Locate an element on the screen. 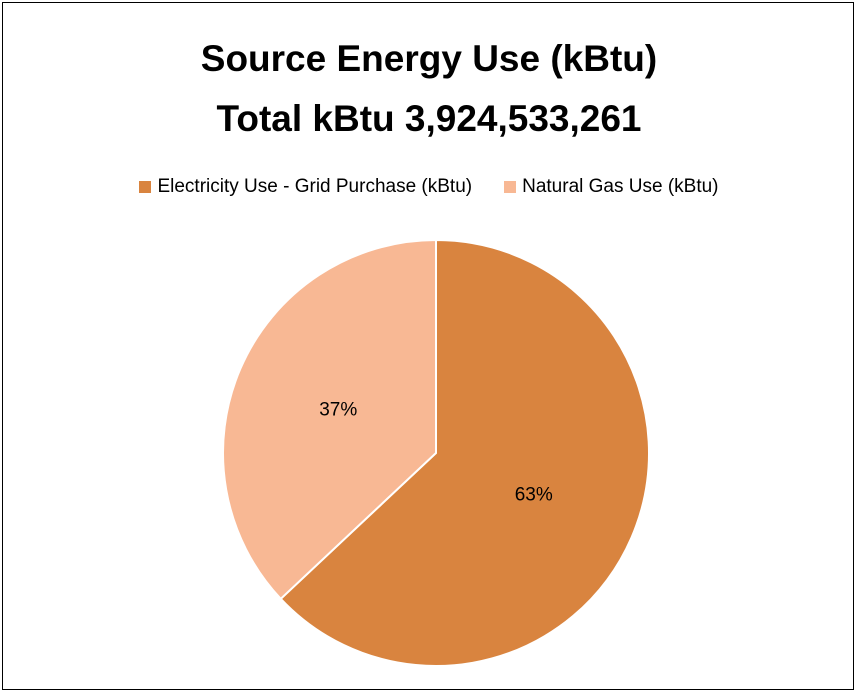  legend-swatch-electricity is located at coordinates (145, 187).